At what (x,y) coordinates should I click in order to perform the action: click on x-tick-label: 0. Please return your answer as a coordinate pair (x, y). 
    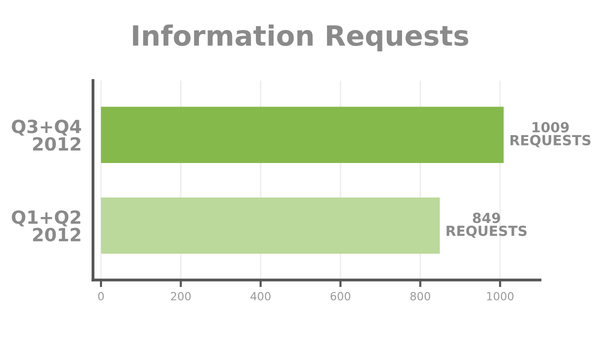
    Looking at the image, I should click on (101, 296).